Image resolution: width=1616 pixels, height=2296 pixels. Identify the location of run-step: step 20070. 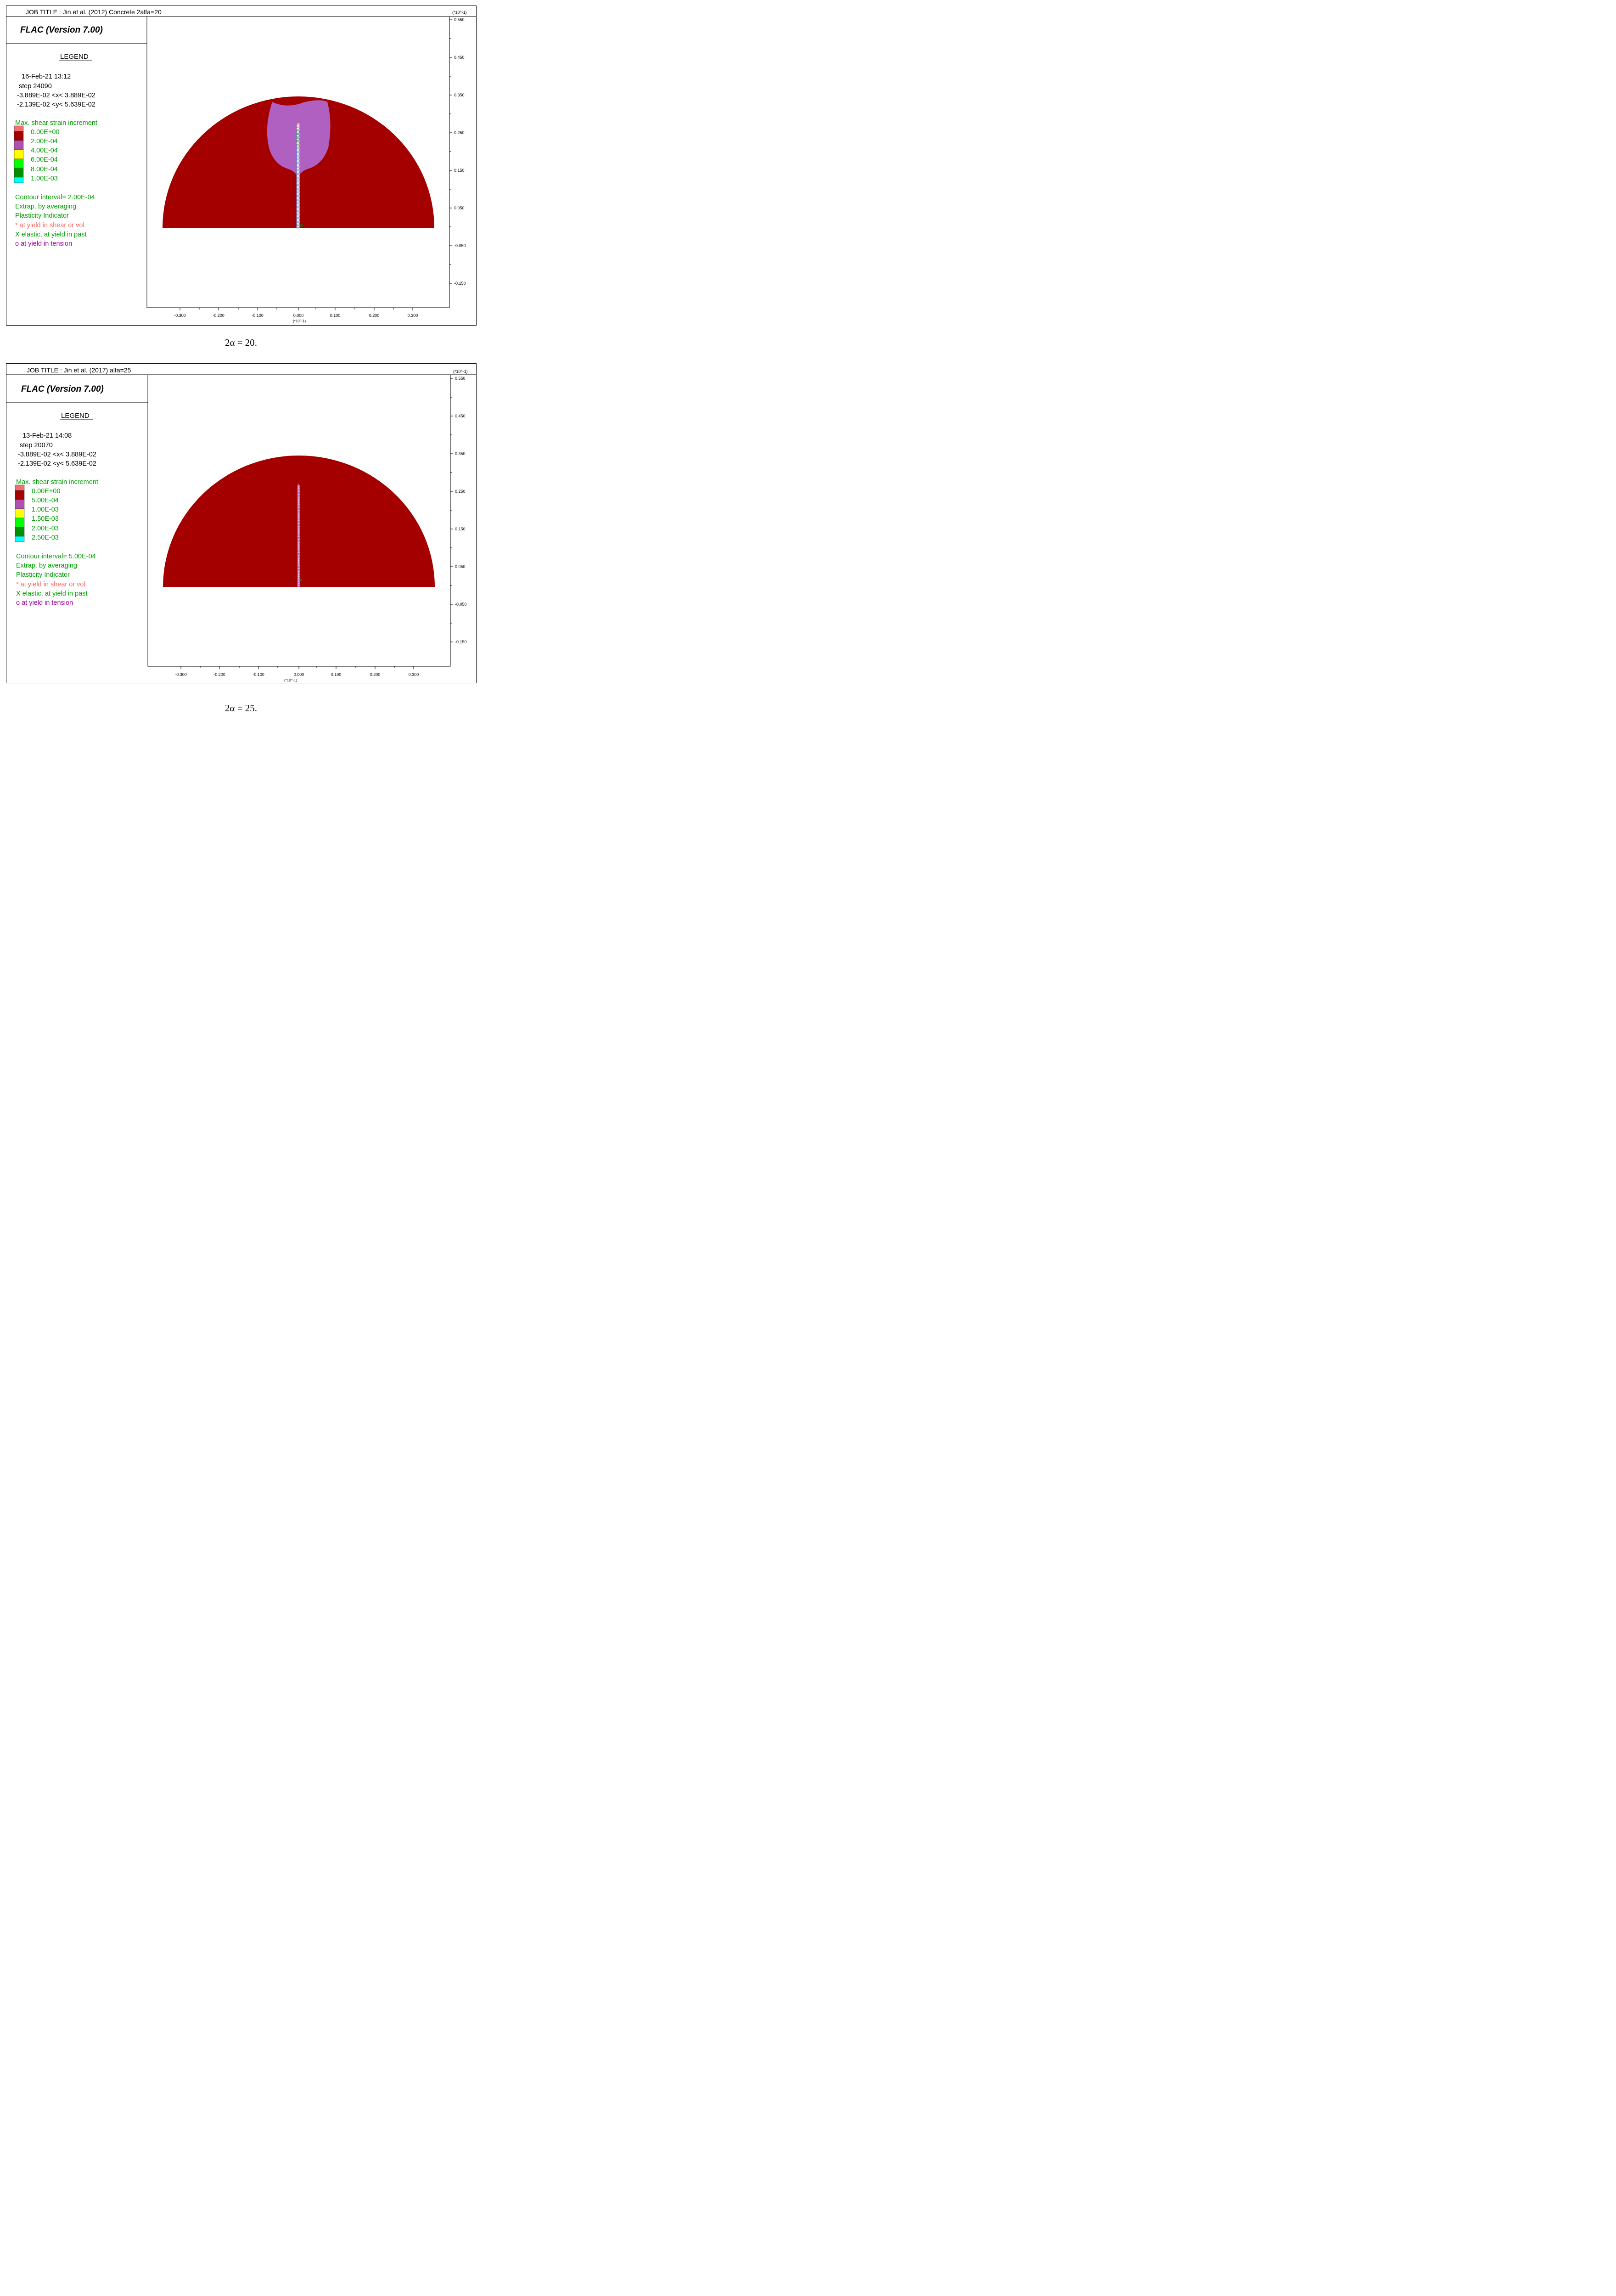
(37, 445).